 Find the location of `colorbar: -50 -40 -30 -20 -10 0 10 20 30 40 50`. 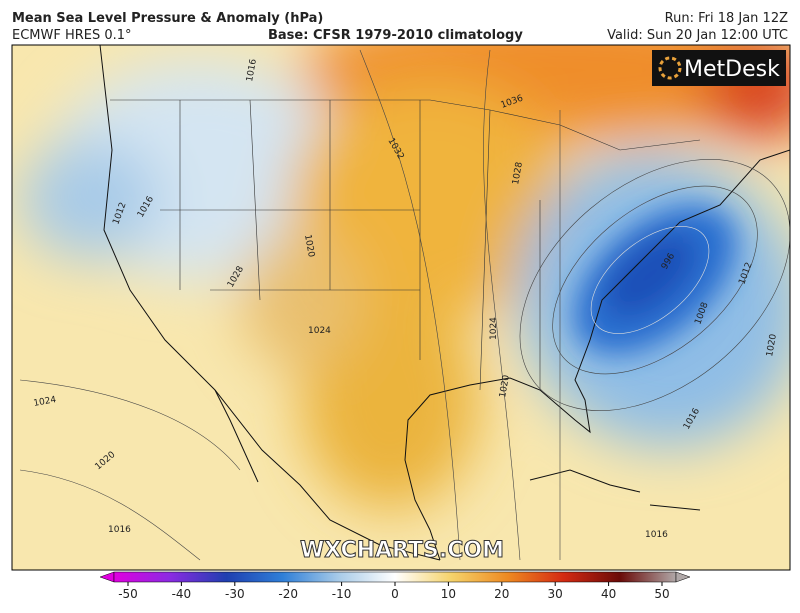

colorbar: -50 -40 -30 -20 -10 0 10 20 30 40 50 is located at coordinates (395, 586).